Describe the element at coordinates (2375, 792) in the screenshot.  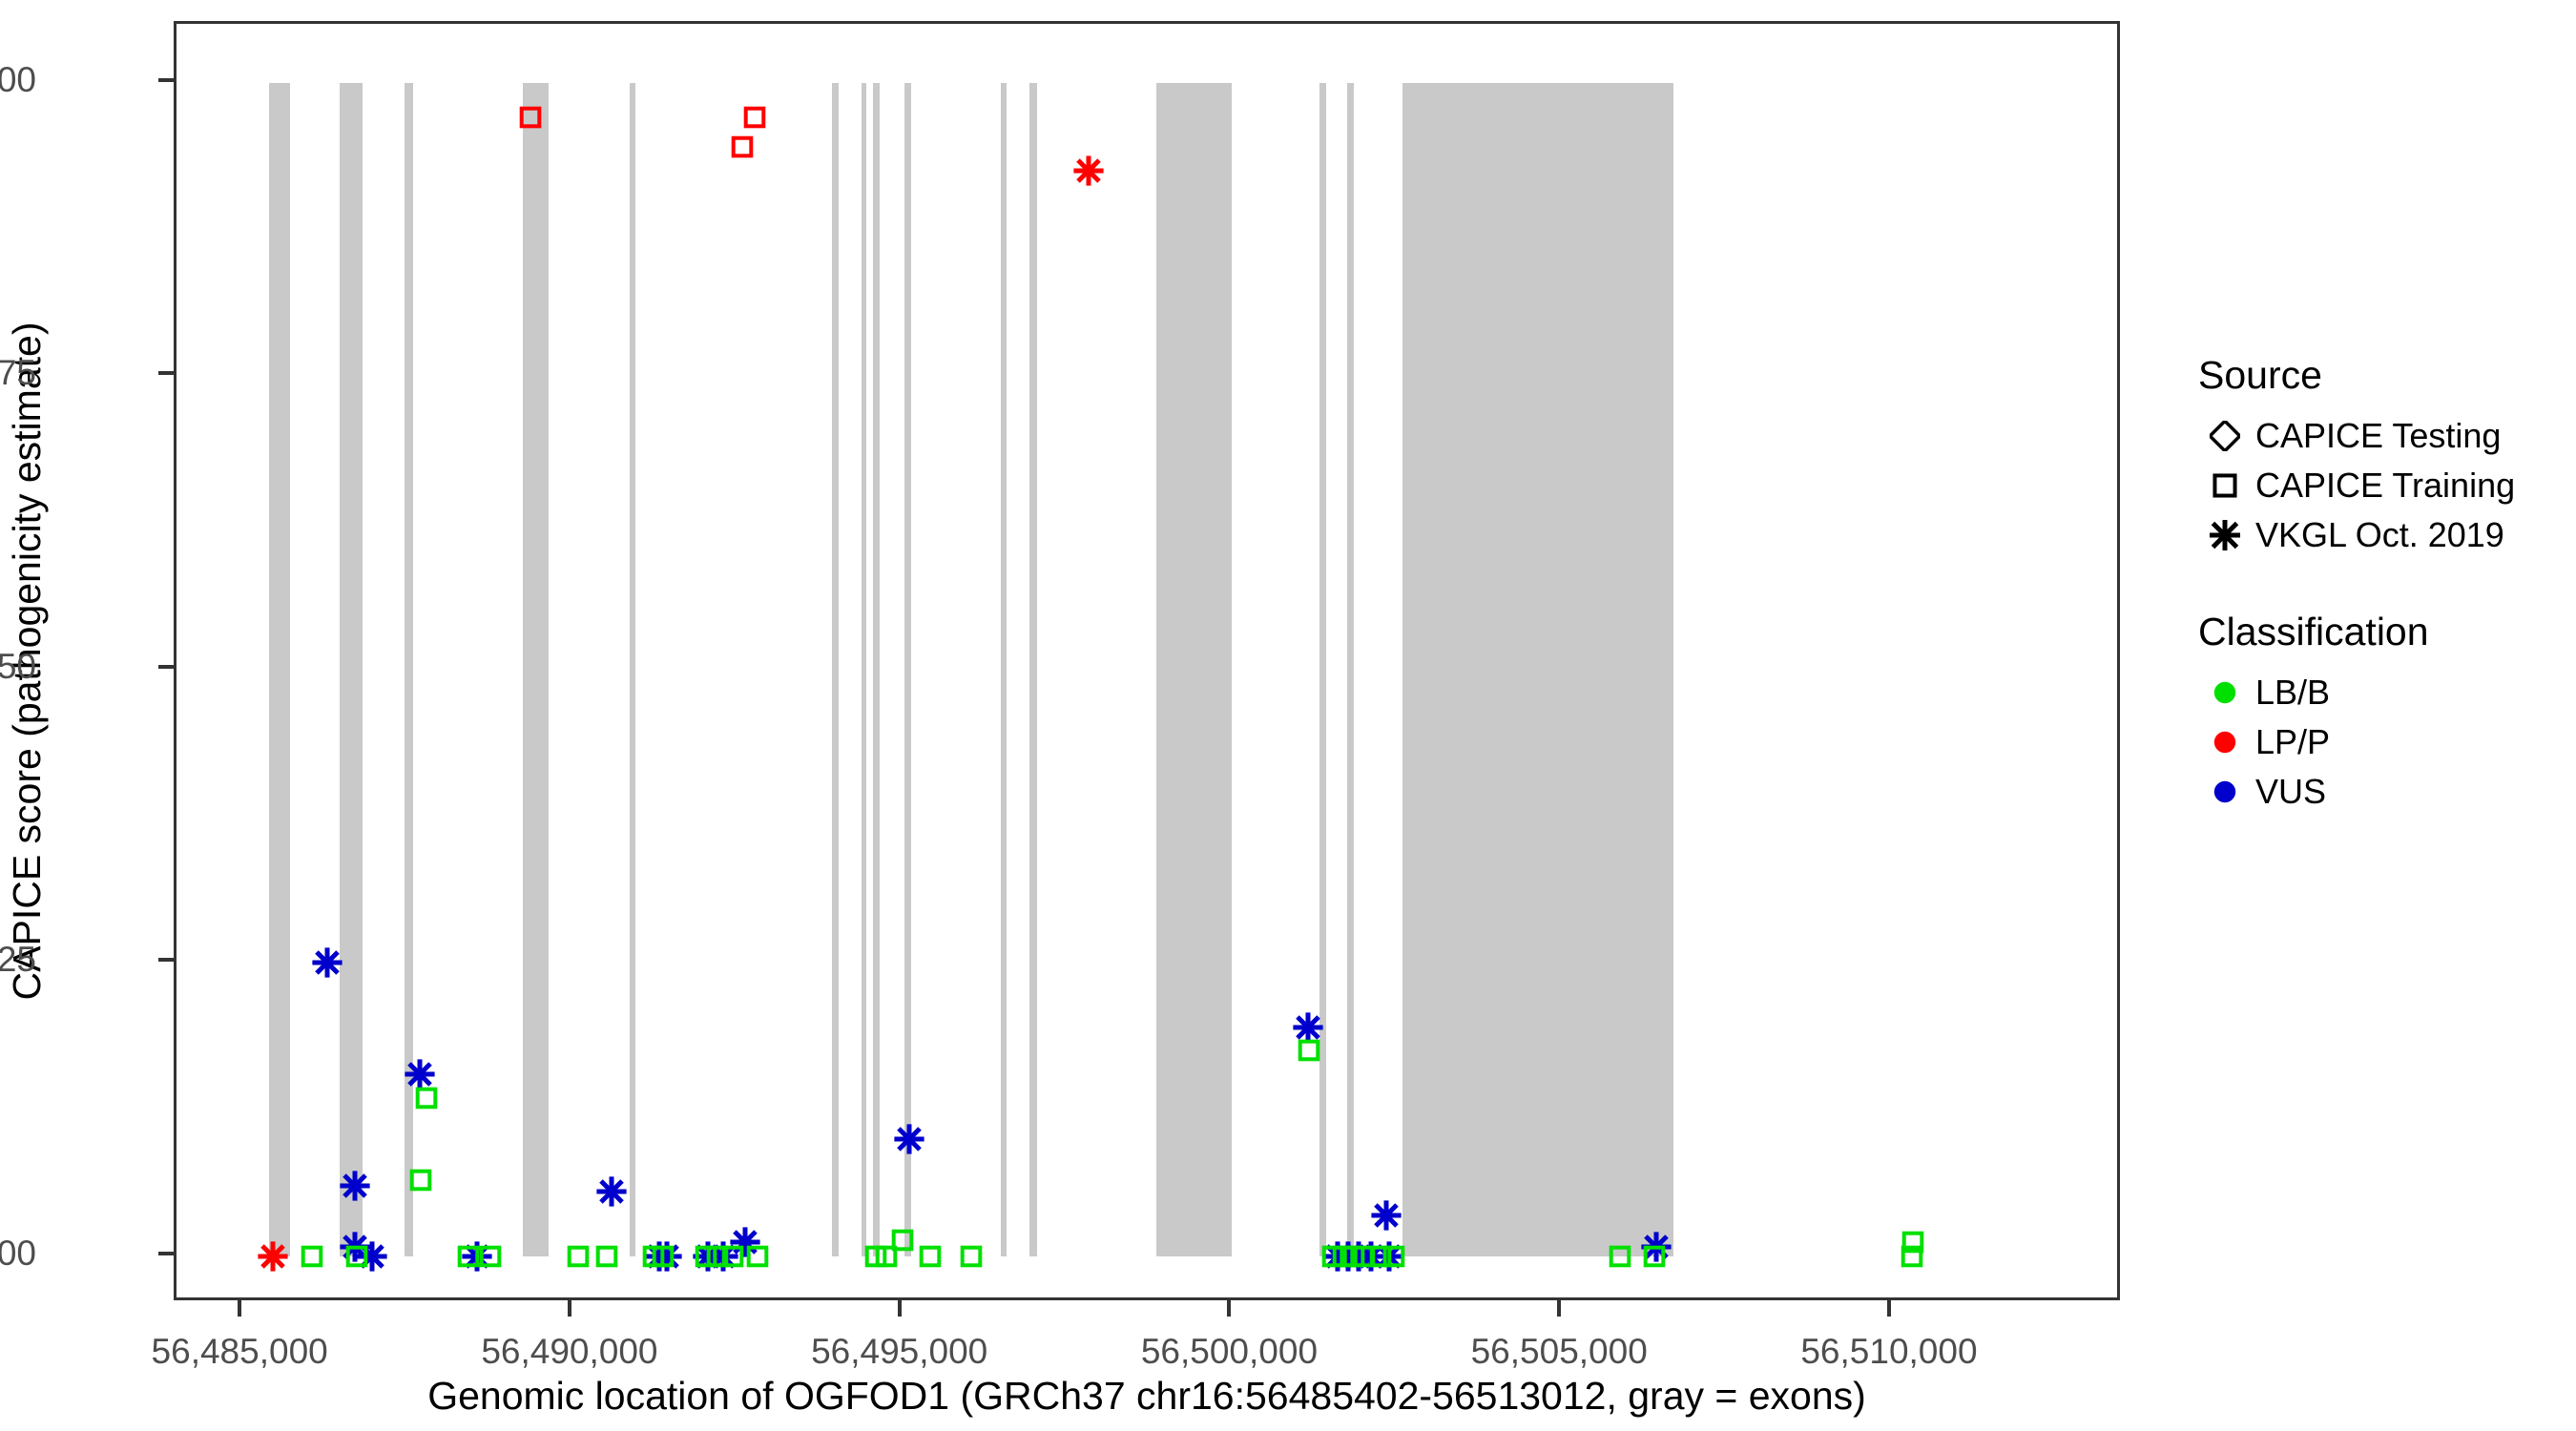
I see `legend-item: VUS` at that location.